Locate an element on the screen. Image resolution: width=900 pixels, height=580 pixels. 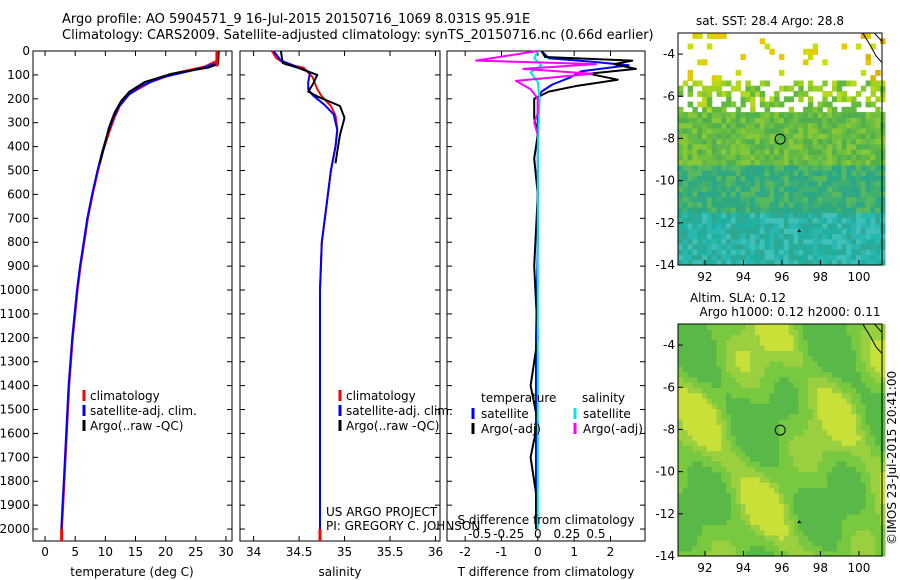
difference-s-tick-label: 0 is located at coordinates (538, 534).